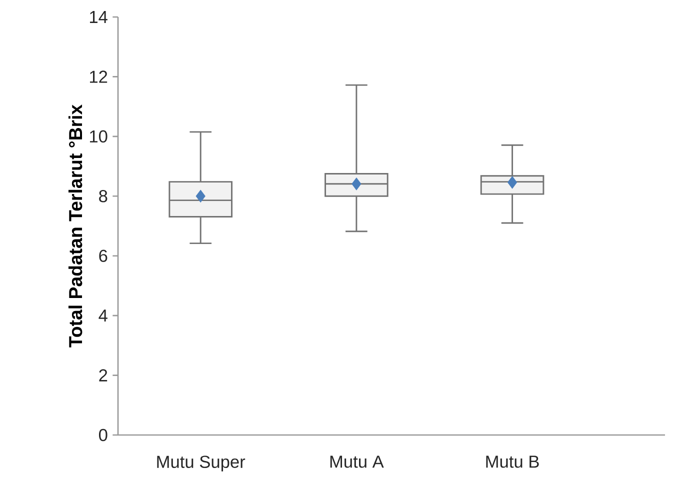 The width and height of the screenshot is (677, 492). What do you see at coordinates (512, 462) in the screenshot?
I see `x-tick-label: Mutu B` at bounding box center [512, 462].